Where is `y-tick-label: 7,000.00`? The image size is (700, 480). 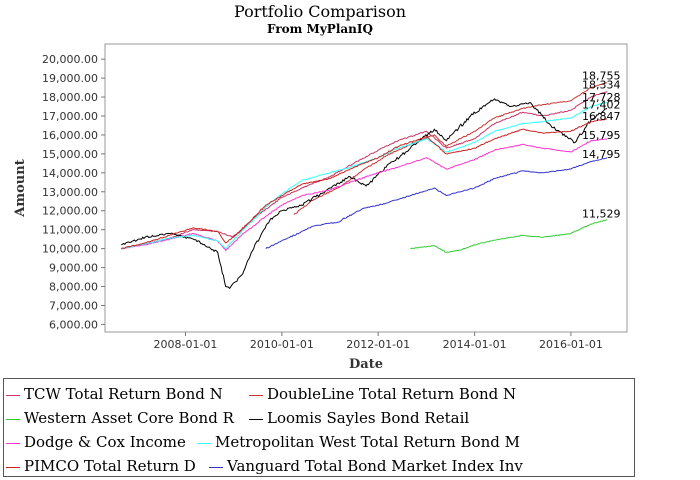
y-tick-label: 7,000.00 is located at coordinates (73, 305).